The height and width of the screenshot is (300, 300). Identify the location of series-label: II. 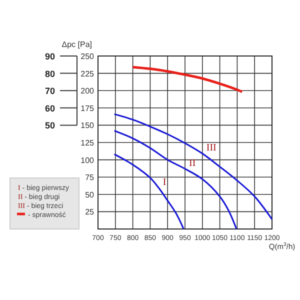
(192, 163).